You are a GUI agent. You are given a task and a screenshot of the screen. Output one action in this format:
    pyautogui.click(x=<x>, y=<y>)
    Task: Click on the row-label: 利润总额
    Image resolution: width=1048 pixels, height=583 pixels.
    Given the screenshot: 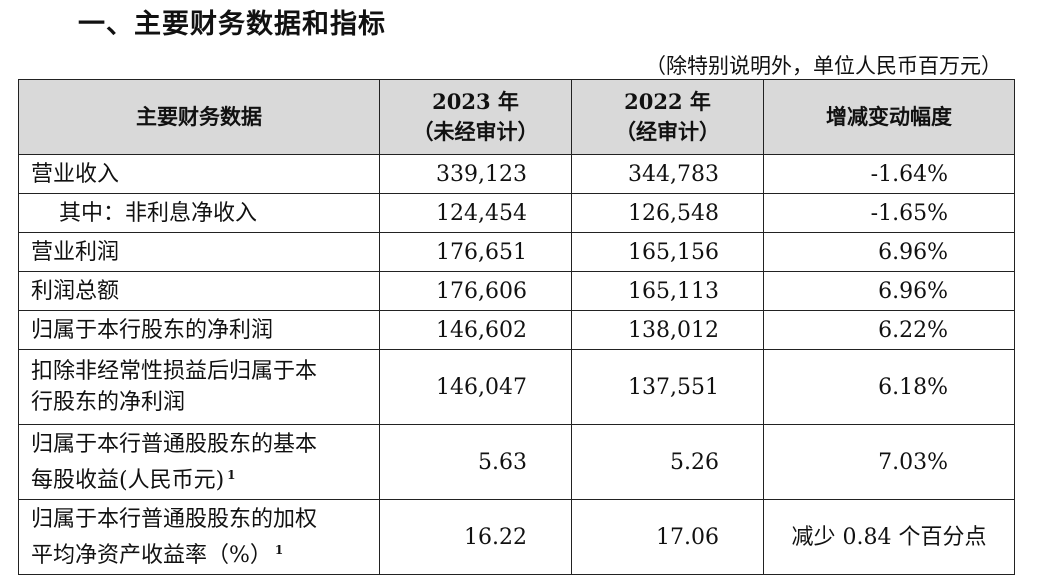 What is the action you would take?
    pyautogui.click(x=199, y=291)
    